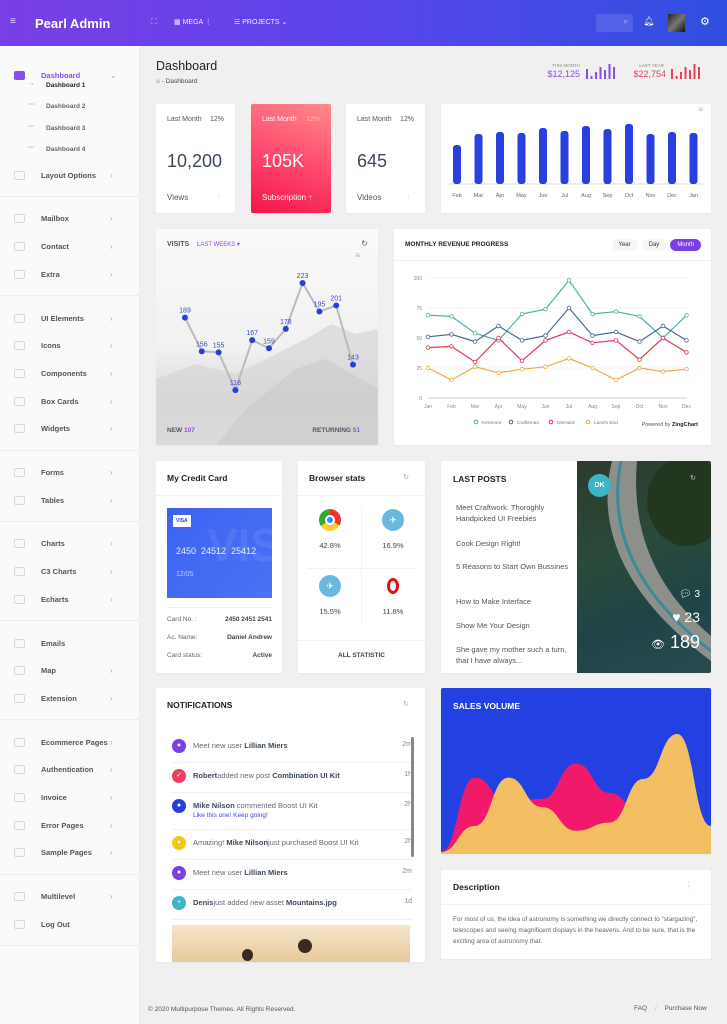 This screenshot has height=1024, width=727. Describe the element at coordinates (193, 22) in the screenshot. I see `mega-menu-button: ▦ MEGA ⋮` at that location.